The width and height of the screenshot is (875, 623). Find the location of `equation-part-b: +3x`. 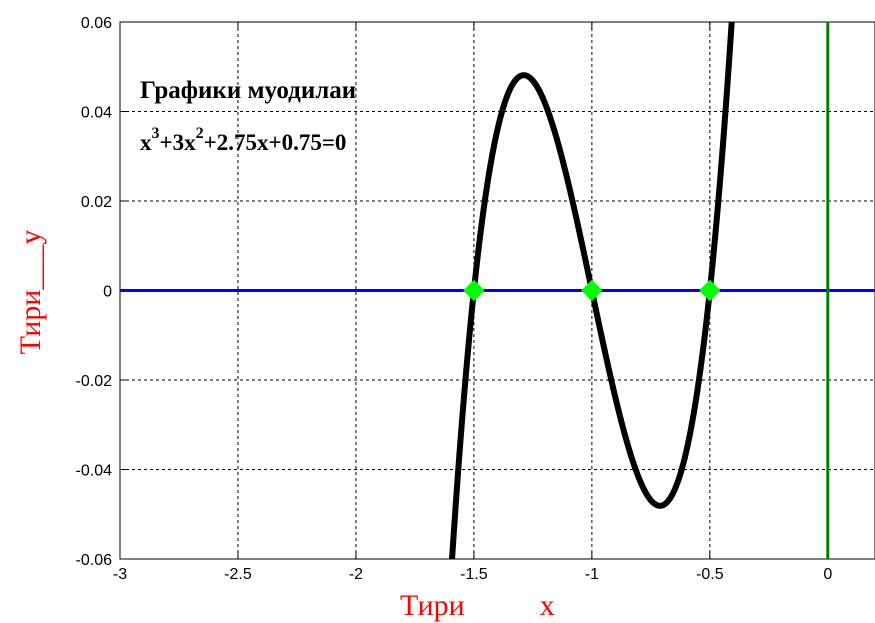

equation-part-b: +3x is located at coordinates (178, 142).